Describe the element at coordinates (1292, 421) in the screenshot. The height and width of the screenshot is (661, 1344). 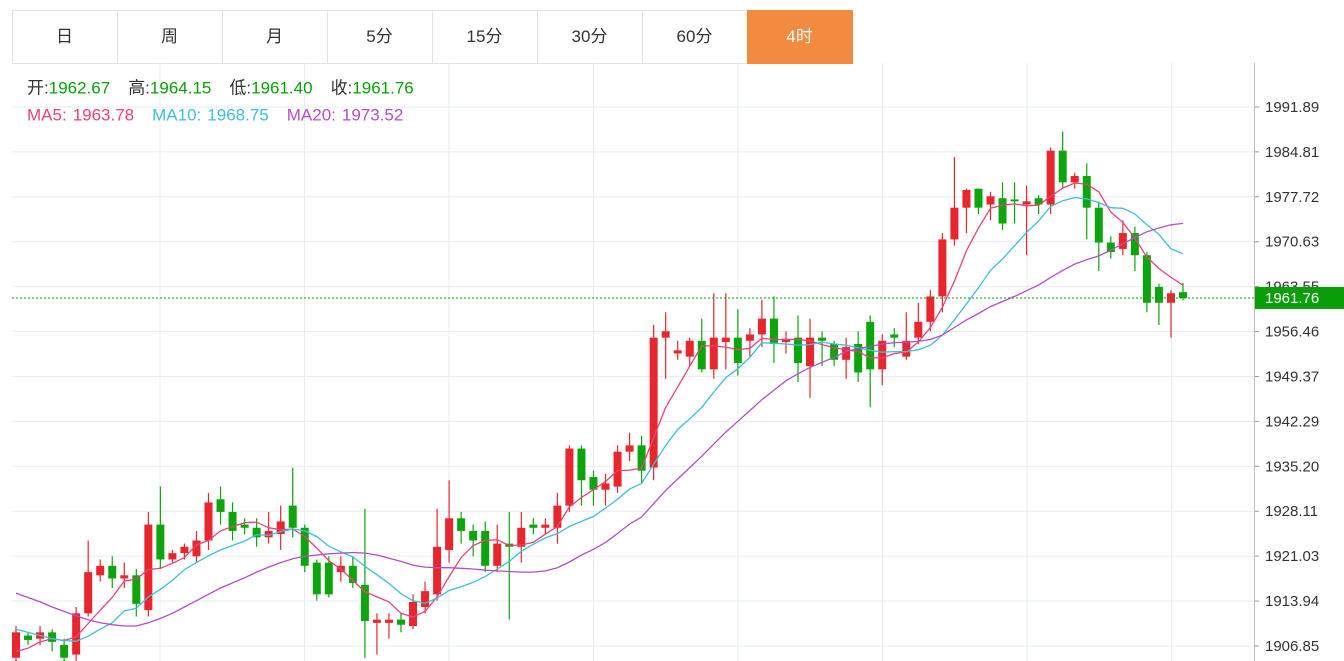
I see `y-tick-label: 1942.29` at that location.